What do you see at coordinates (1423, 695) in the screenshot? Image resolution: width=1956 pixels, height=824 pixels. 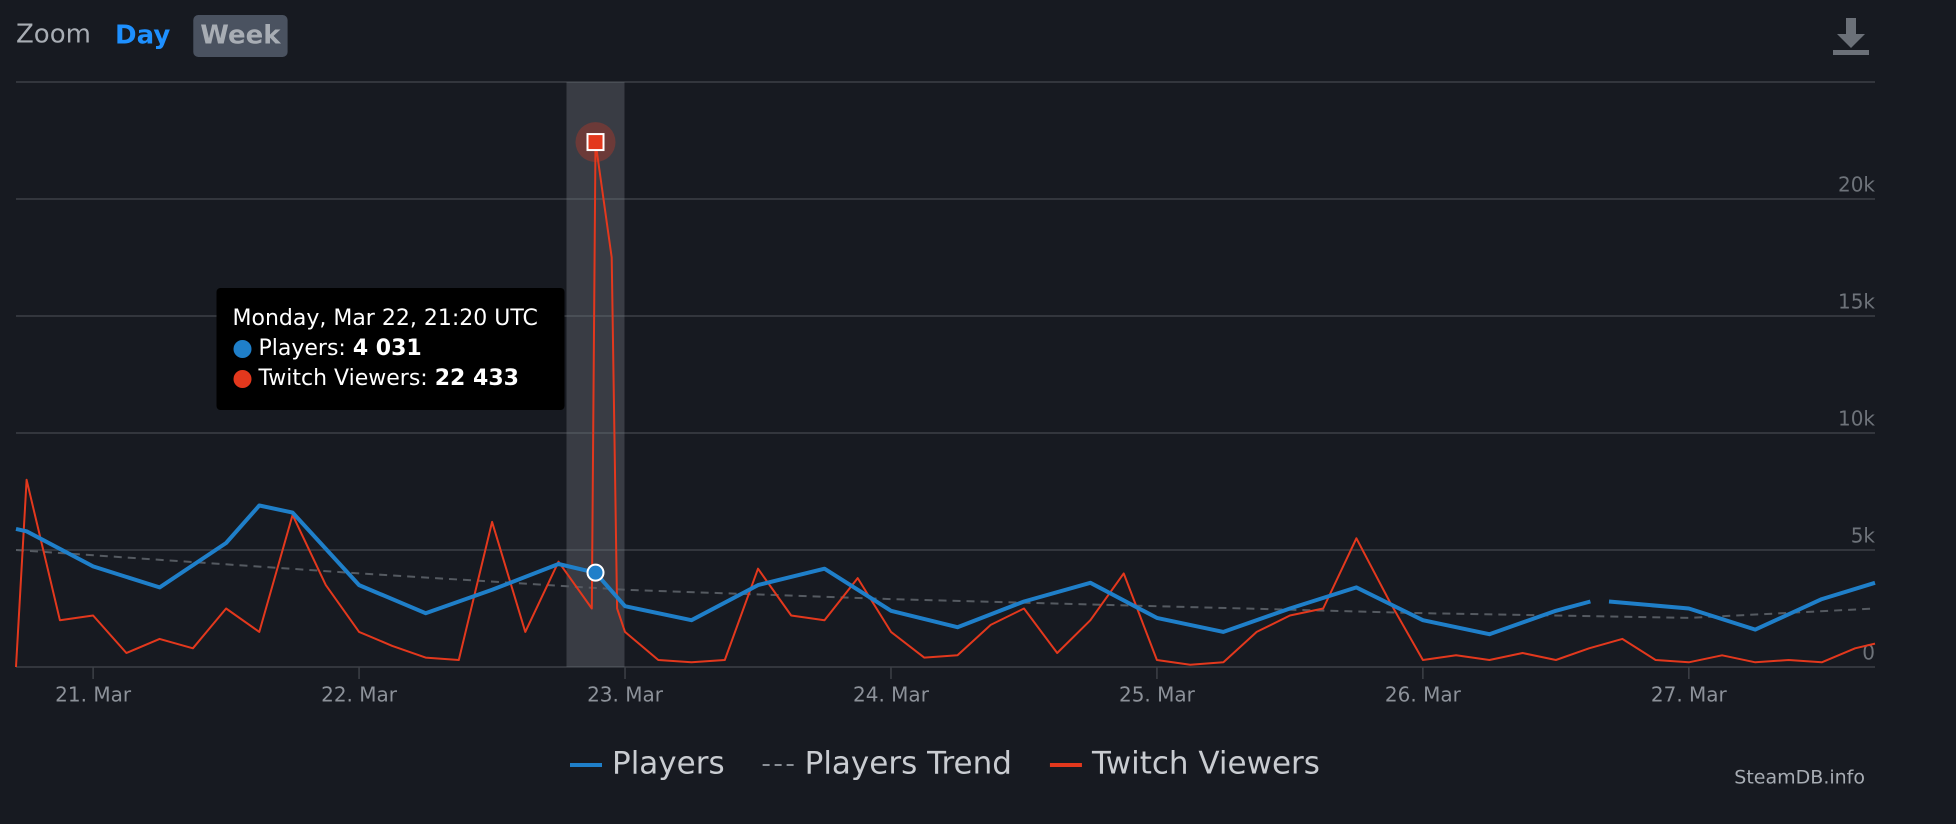 I see `x-tick-label: 26. Mar` at bounding box center [1423, 695].